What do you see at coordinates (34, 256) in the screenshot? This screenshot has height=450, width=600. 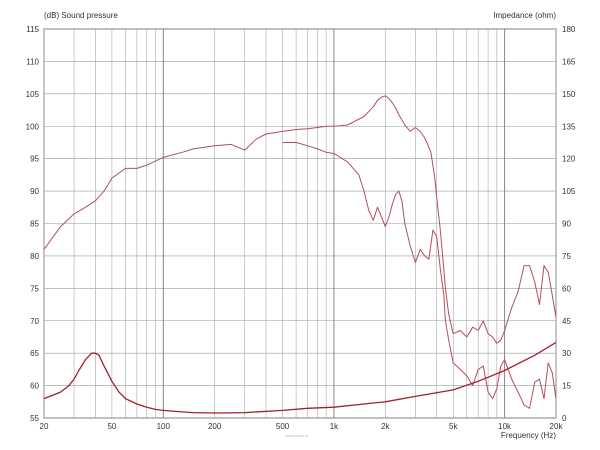 I see `y-left-tick-label: 80` at bounding box center [34, 256].